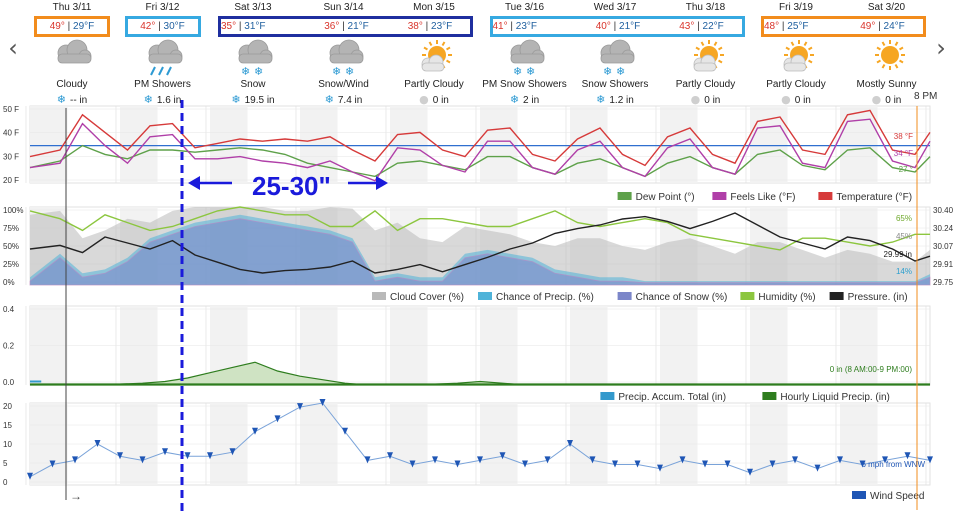 The height and width of the screenshot is (512, 960). What do you see at coordinates (9, 309) in the screenshot?
I see `precip-axis-tick: 0.4` at bounding box center [9, 309].